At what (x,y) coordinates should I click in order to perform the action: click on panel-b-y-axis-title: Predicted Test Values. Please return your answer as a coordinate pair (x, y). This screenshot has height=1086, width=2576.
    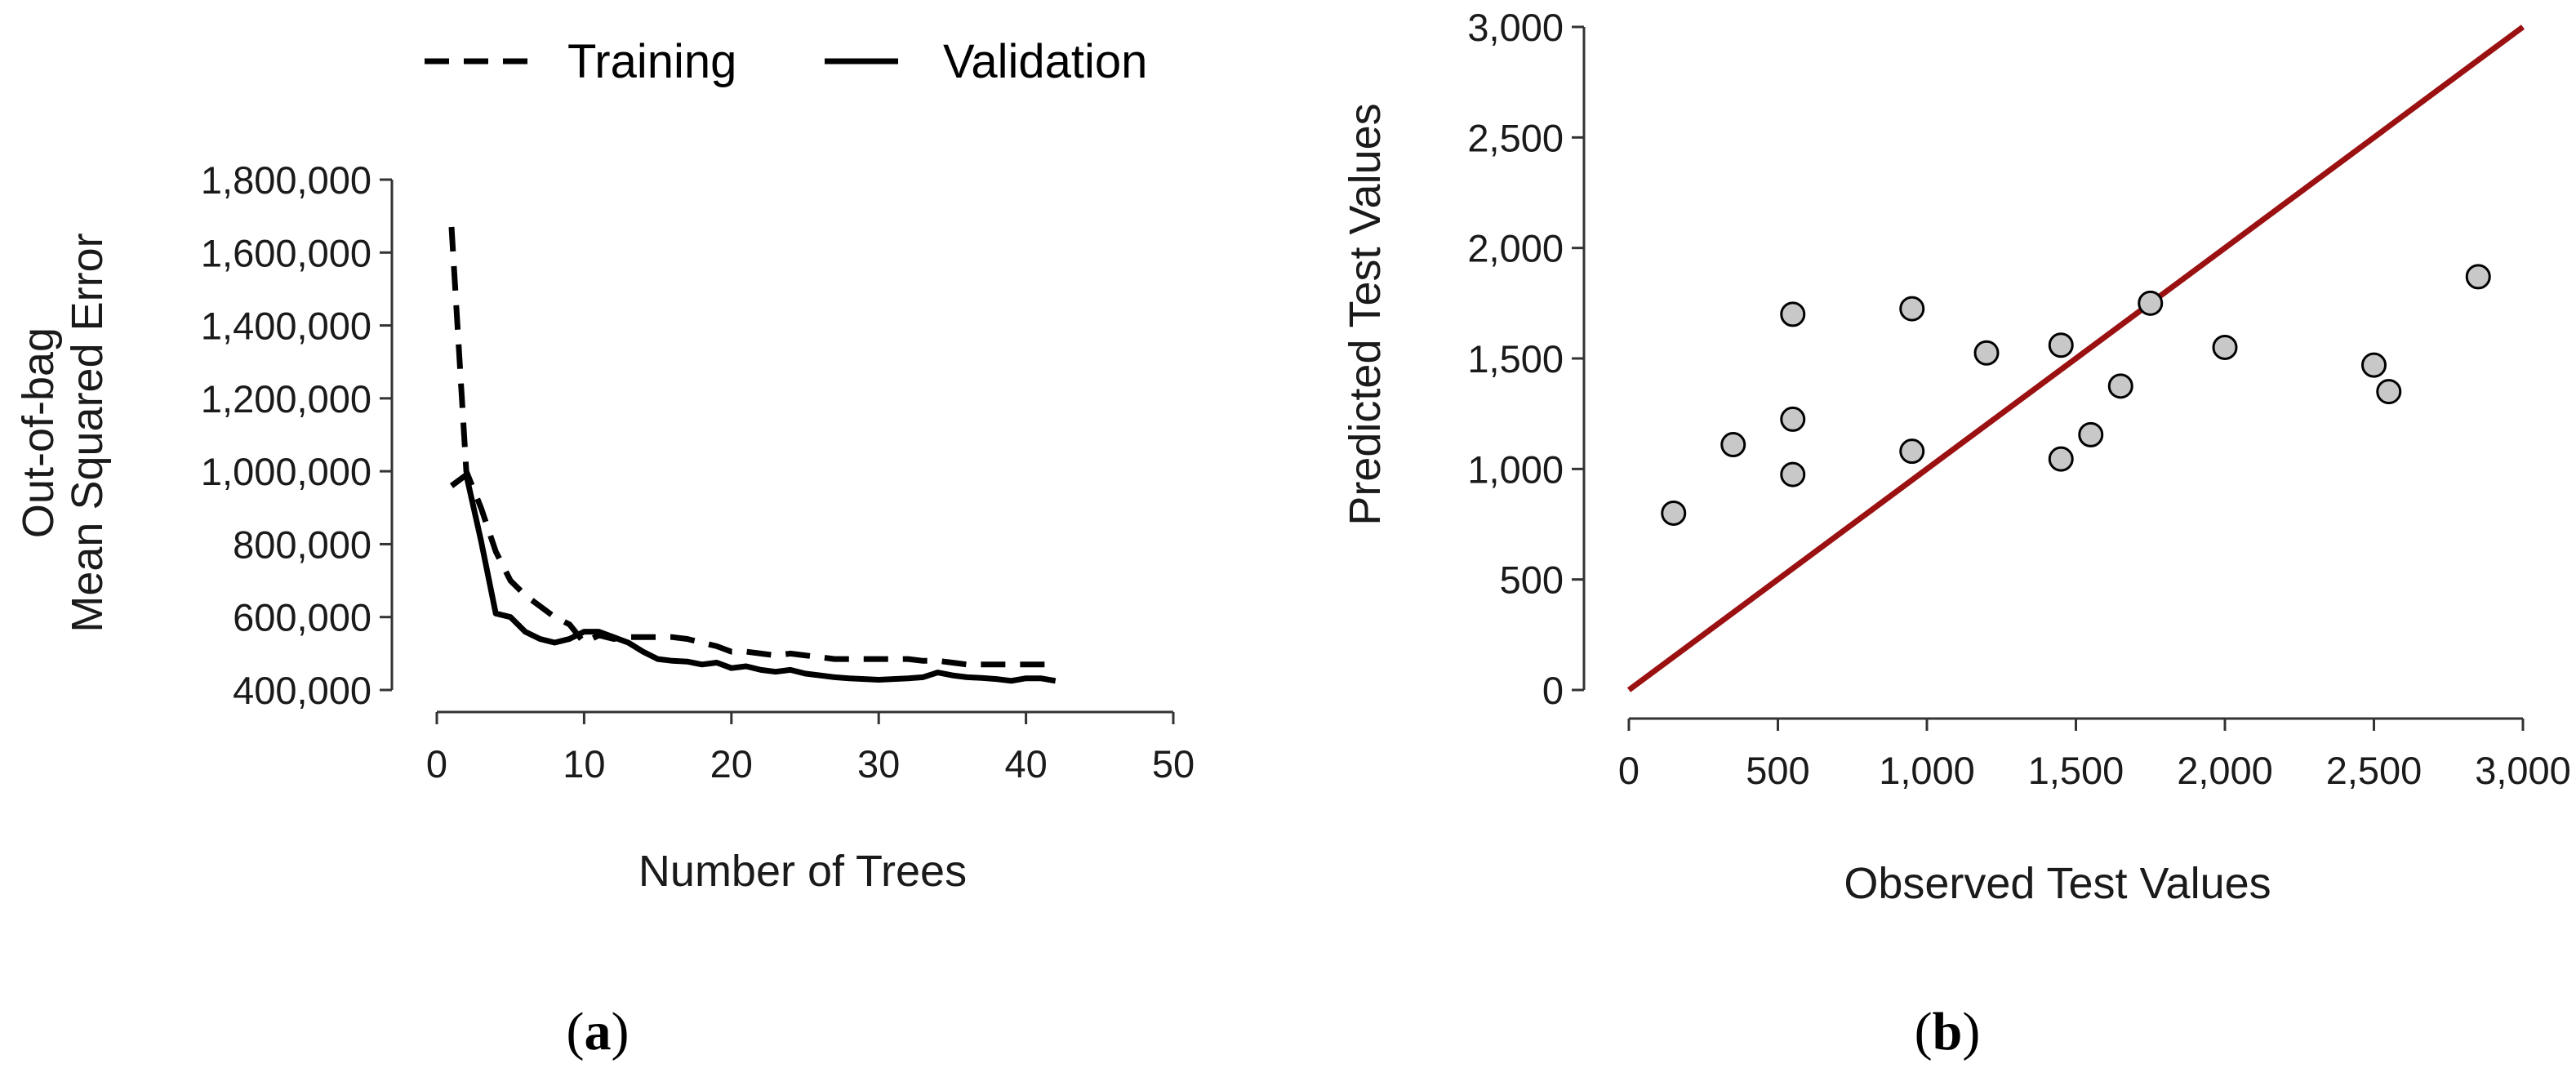
    Looking at the image, I should click on (1365, 314).